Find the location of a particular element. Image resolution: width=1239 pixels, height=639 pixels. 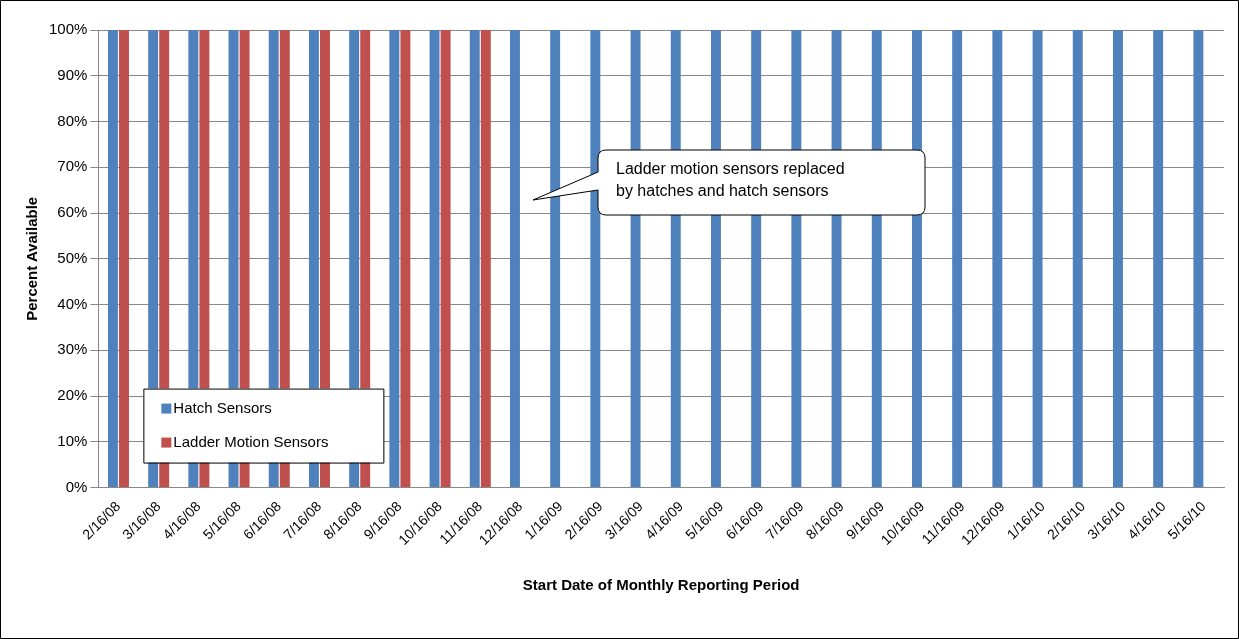

y-tick-label: 30% is located at coordinates (72, 349).